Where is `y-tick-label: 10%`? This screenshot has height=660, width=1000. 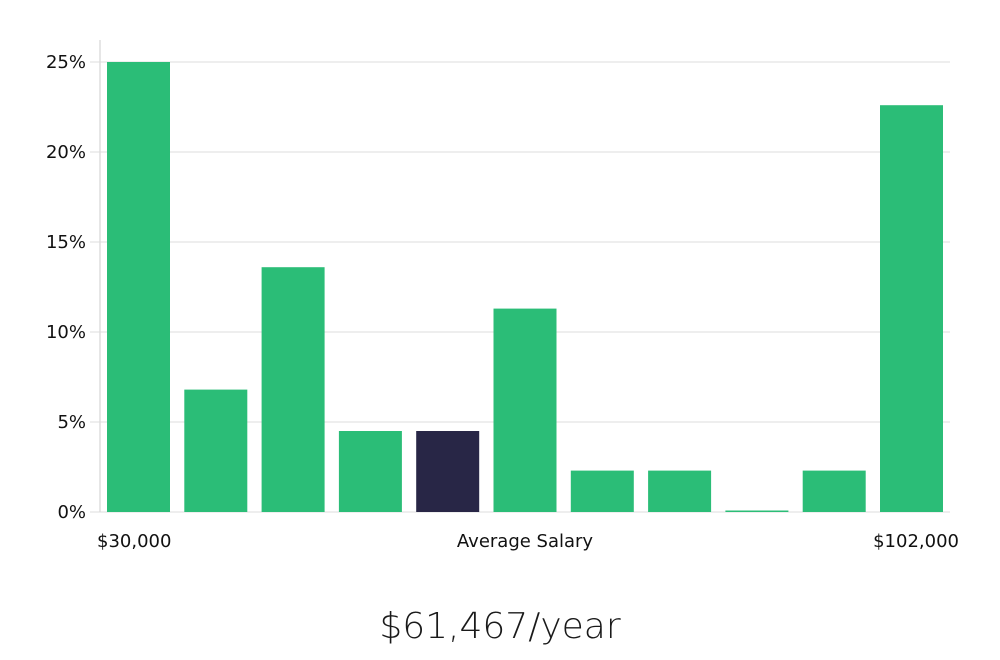 y-tick-label: 10% is located at coordinates (66, 332).